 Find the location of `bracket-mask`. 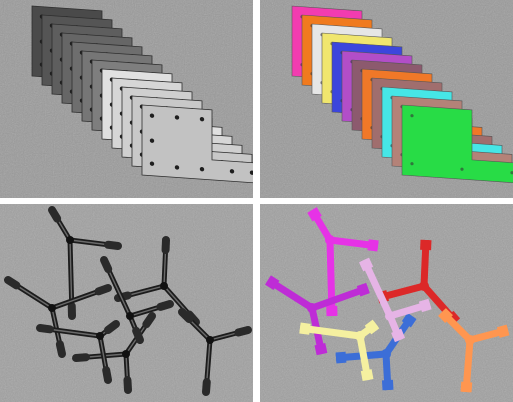

bracket-mask is located at coordinates (457, 144).